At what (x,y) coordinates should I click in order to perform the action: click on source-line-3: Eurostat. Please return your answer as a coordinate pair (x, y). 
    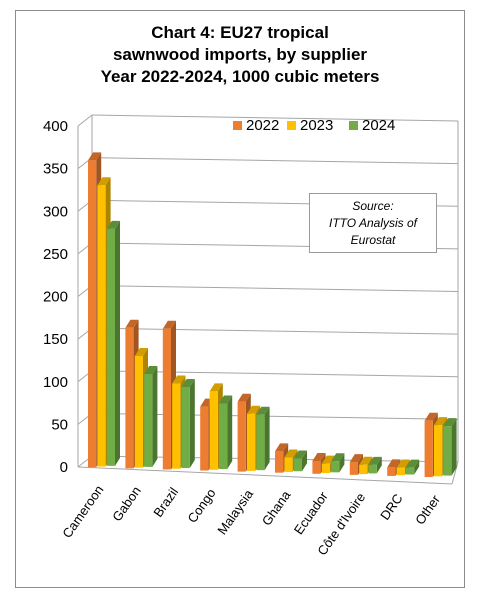
    Looking at the image, I should click on (373, 240).